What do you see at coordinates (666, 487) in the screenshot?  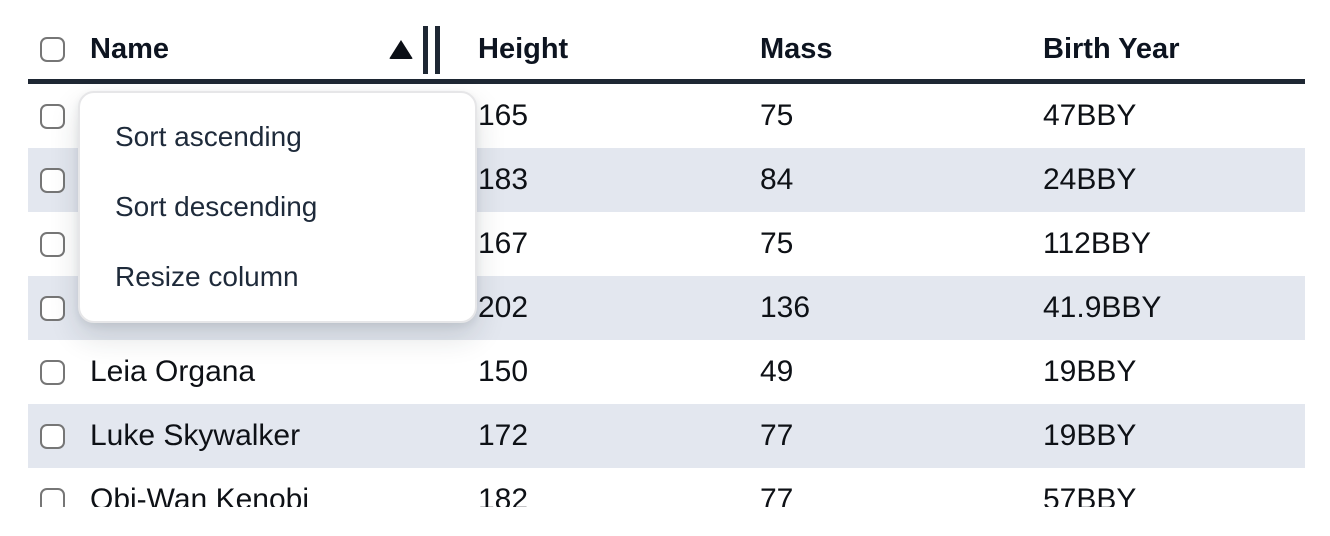 I see `table-row: Obi-Wan Kenobi 182 77 57BBY` at bounding box center [666, 487].